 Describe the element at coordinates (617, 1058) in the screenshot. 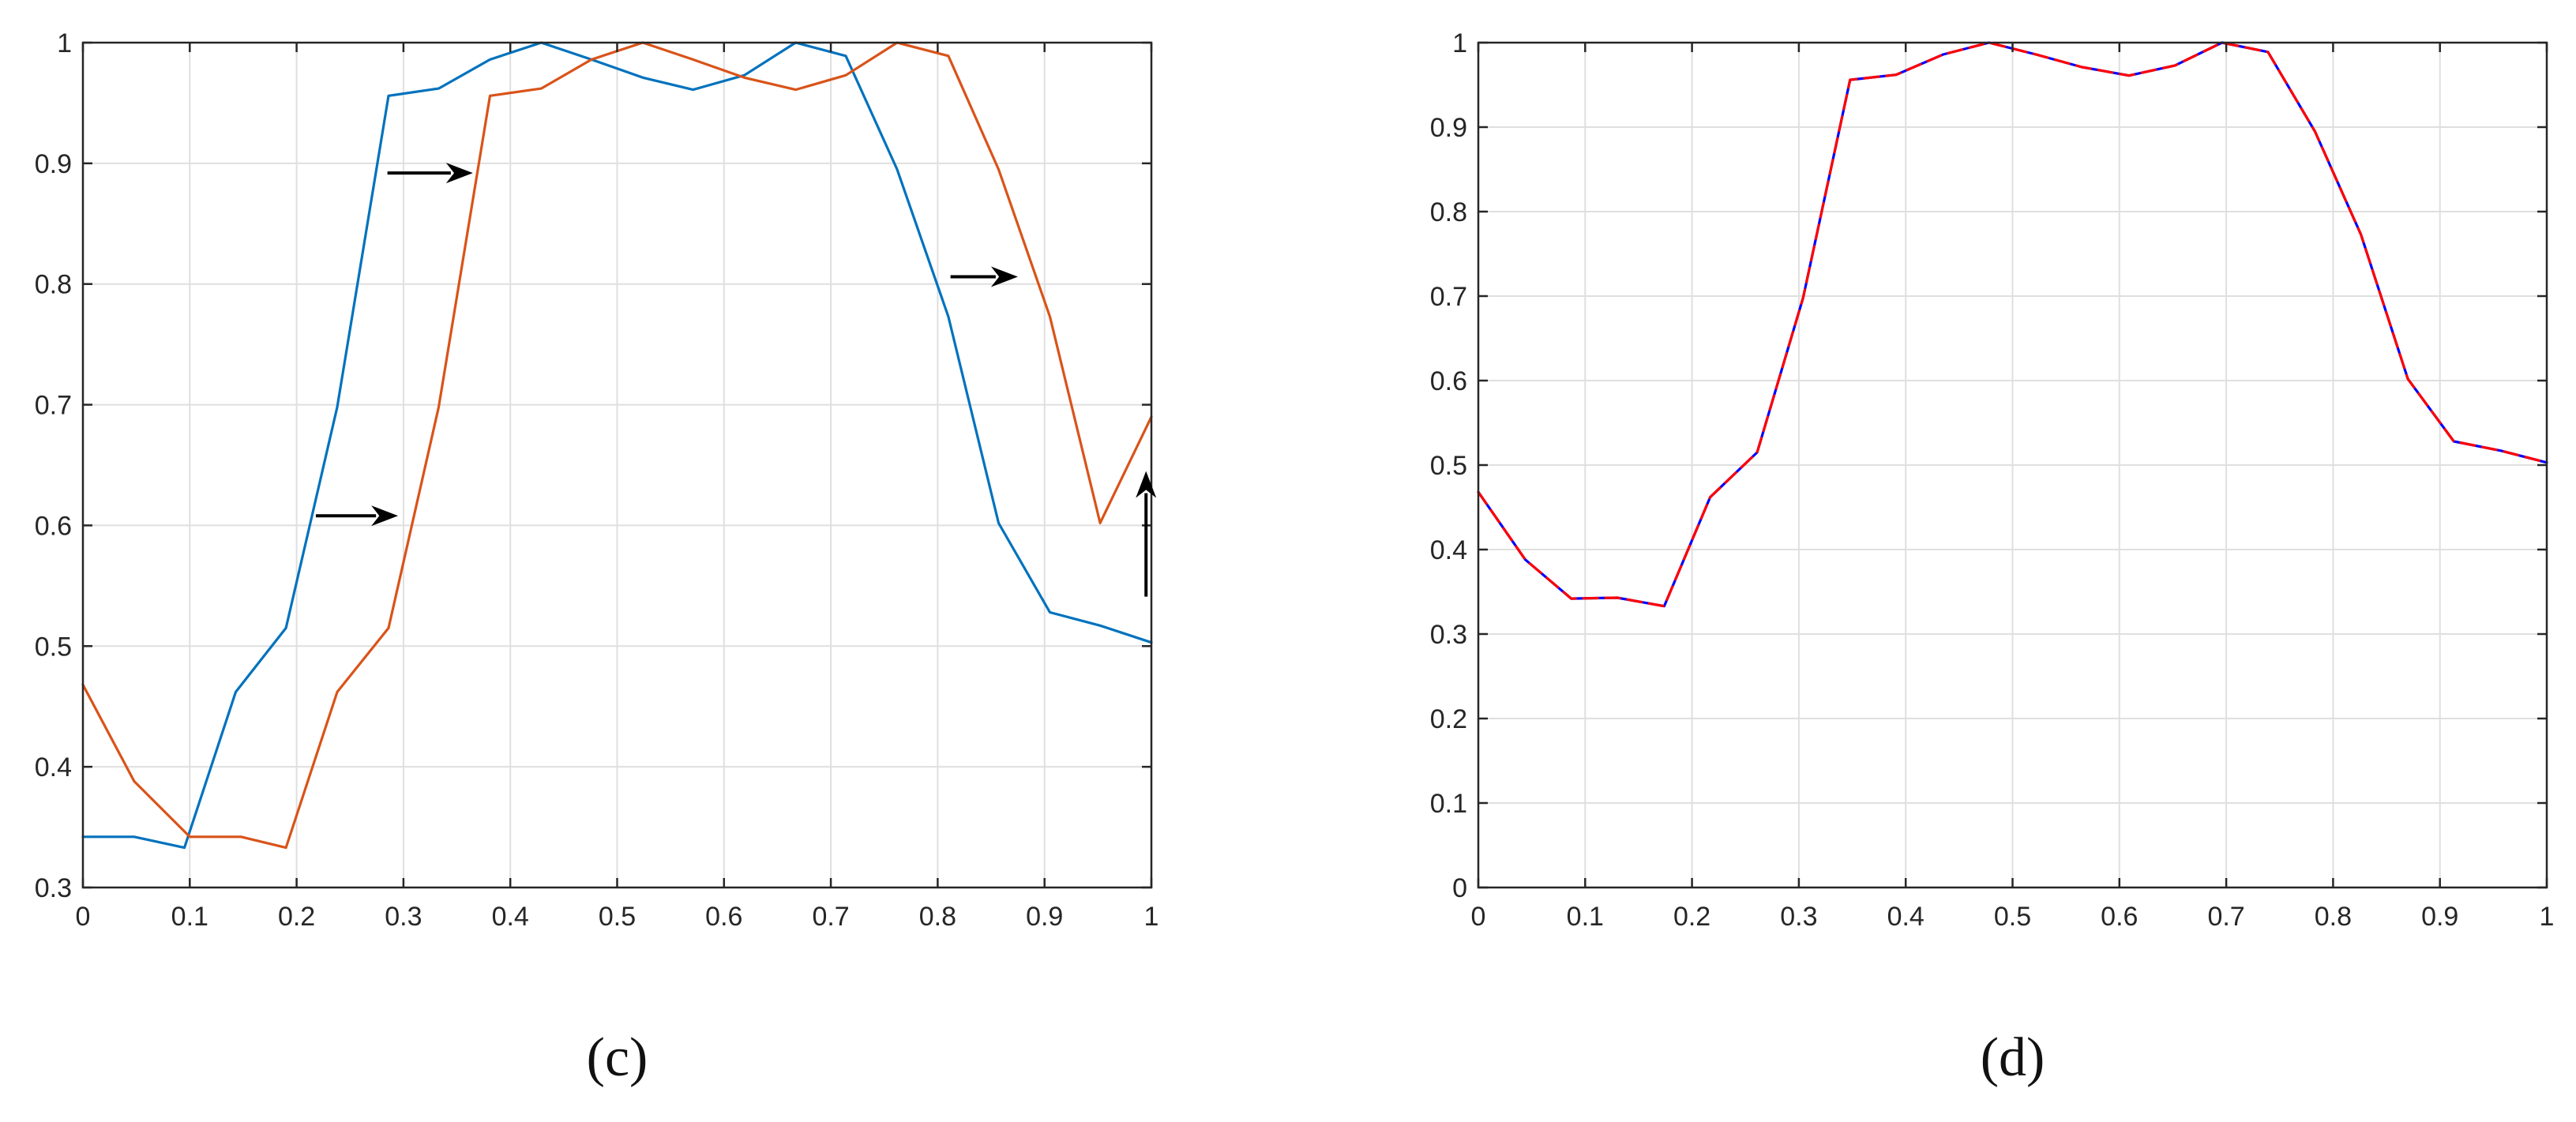

I see `panel-label: (c)` at that location.